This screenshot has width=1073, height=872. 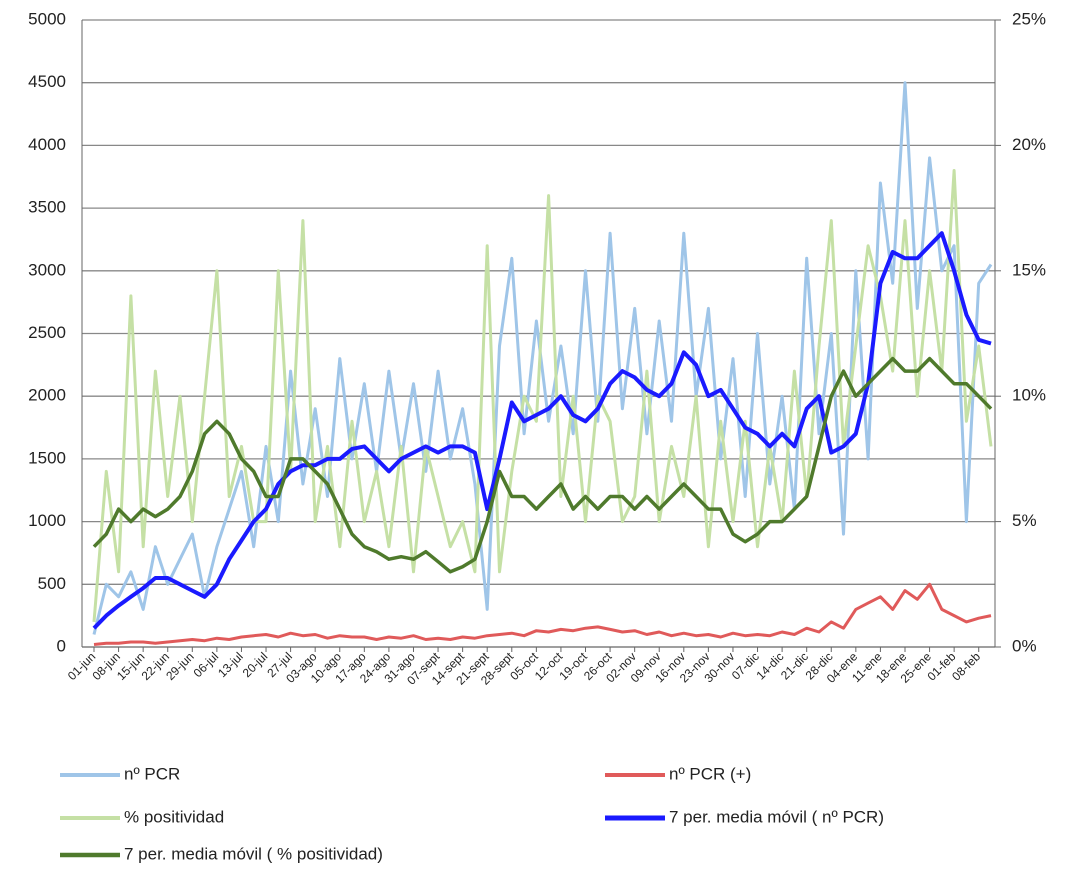 I want to click on x-tick-label: 06-jul, so click(x=206, y=664).